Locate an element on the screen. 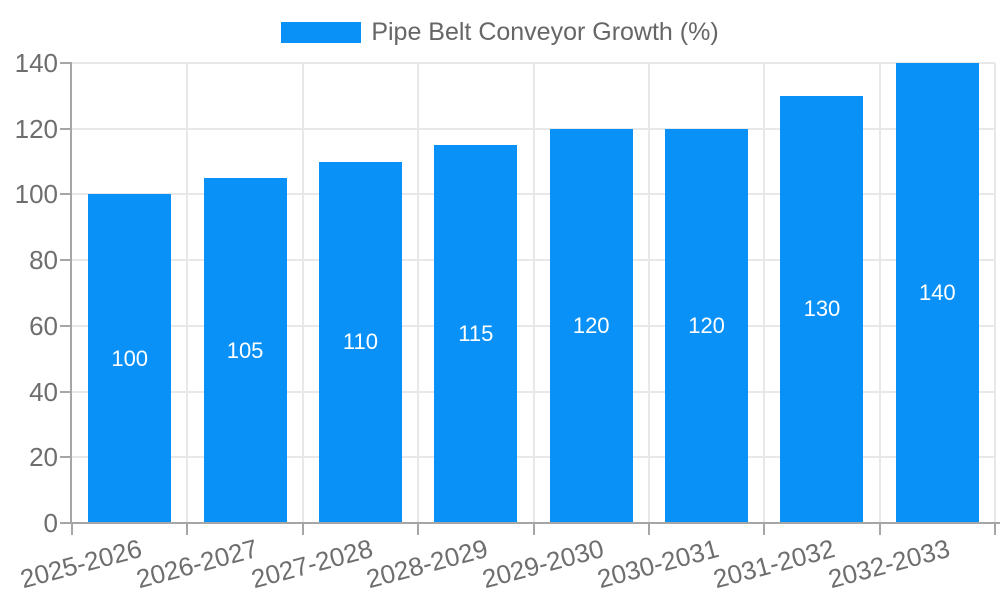 The height and width of the screenshot is (600, 1000). x-tick-label: 2026-2027 is located at coordinates (196, 564).